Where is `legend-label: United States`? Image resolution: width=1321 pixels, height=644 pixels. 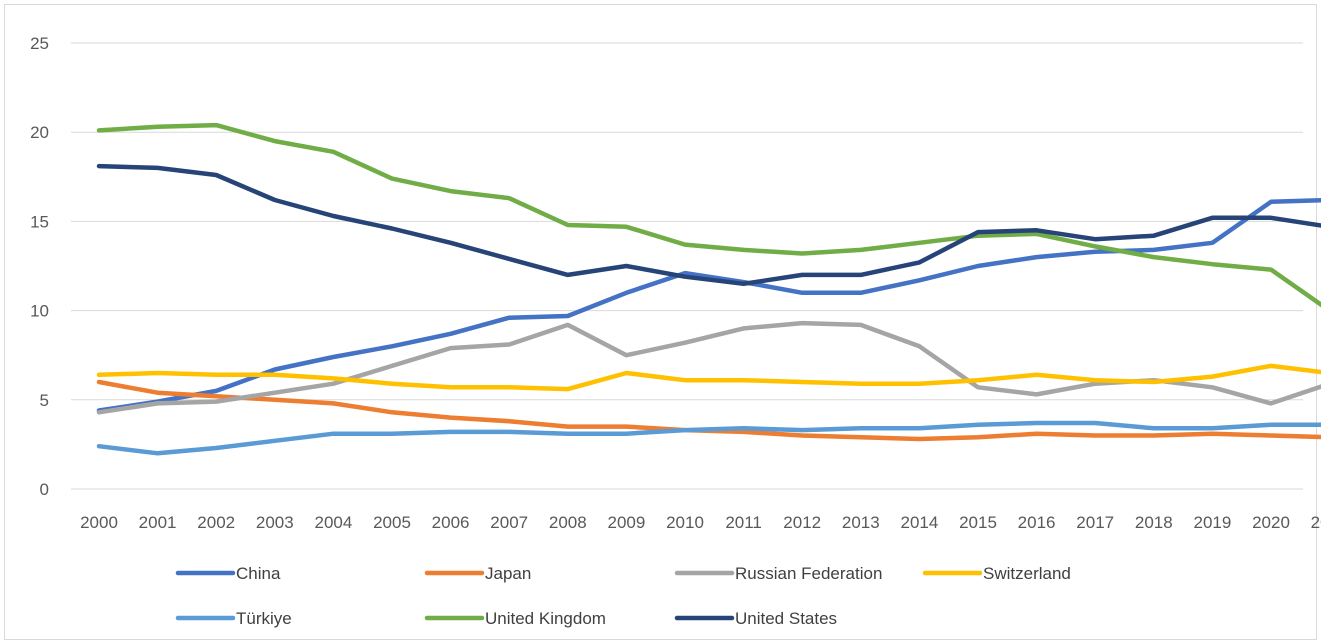
legend-label: United States is located at coordinates (786, 618).